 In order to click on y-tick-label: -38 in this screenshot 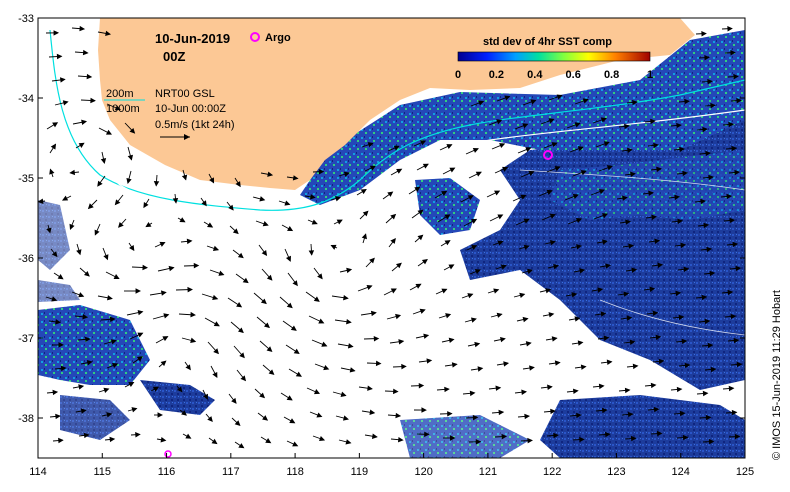, I will do `click(26, 419)`.